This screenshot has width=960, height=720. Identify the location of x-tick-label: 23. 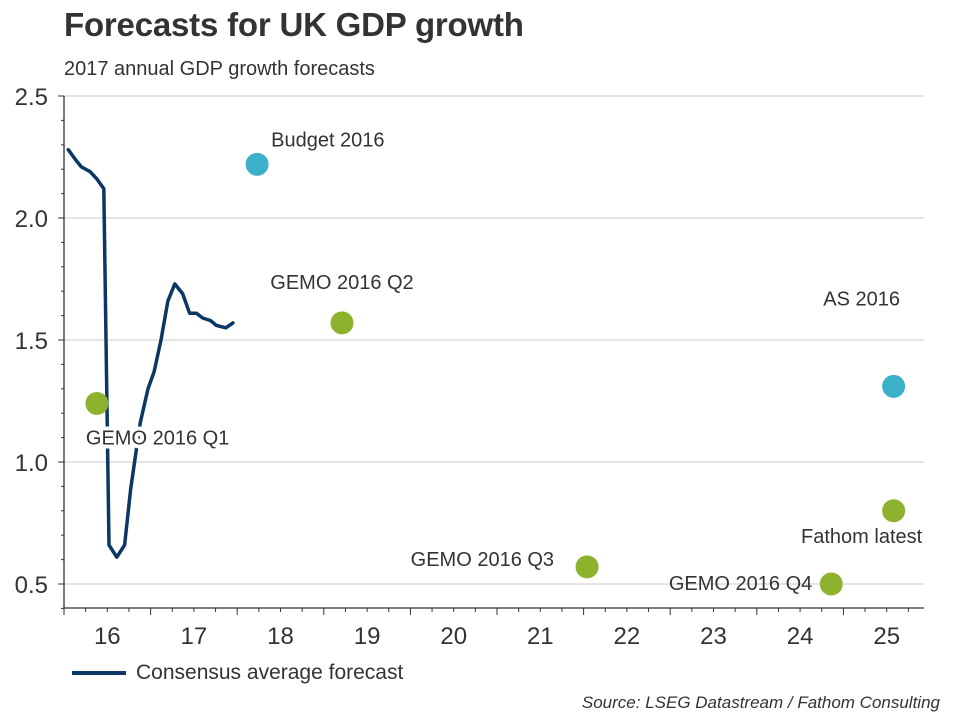
(713, 636).